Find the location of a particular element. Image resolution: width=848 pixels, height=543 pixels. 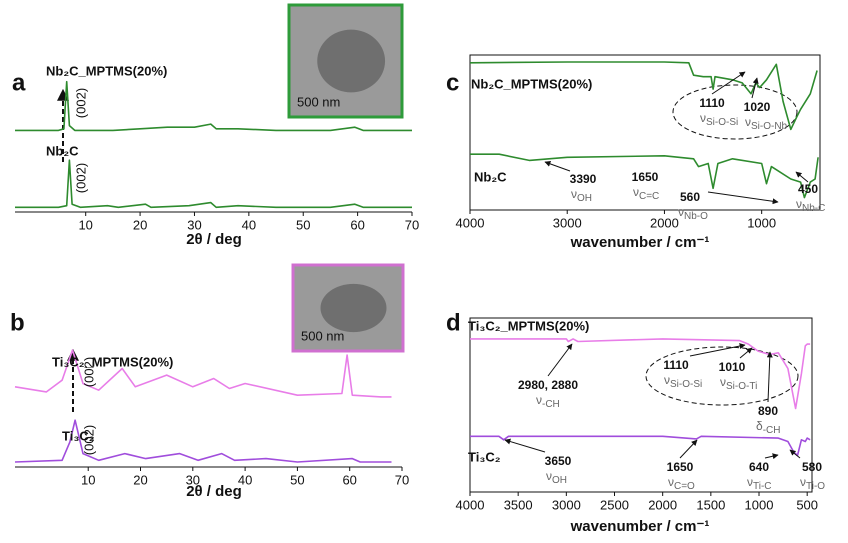

panel-letter: c is located at coordinates (452, 82).